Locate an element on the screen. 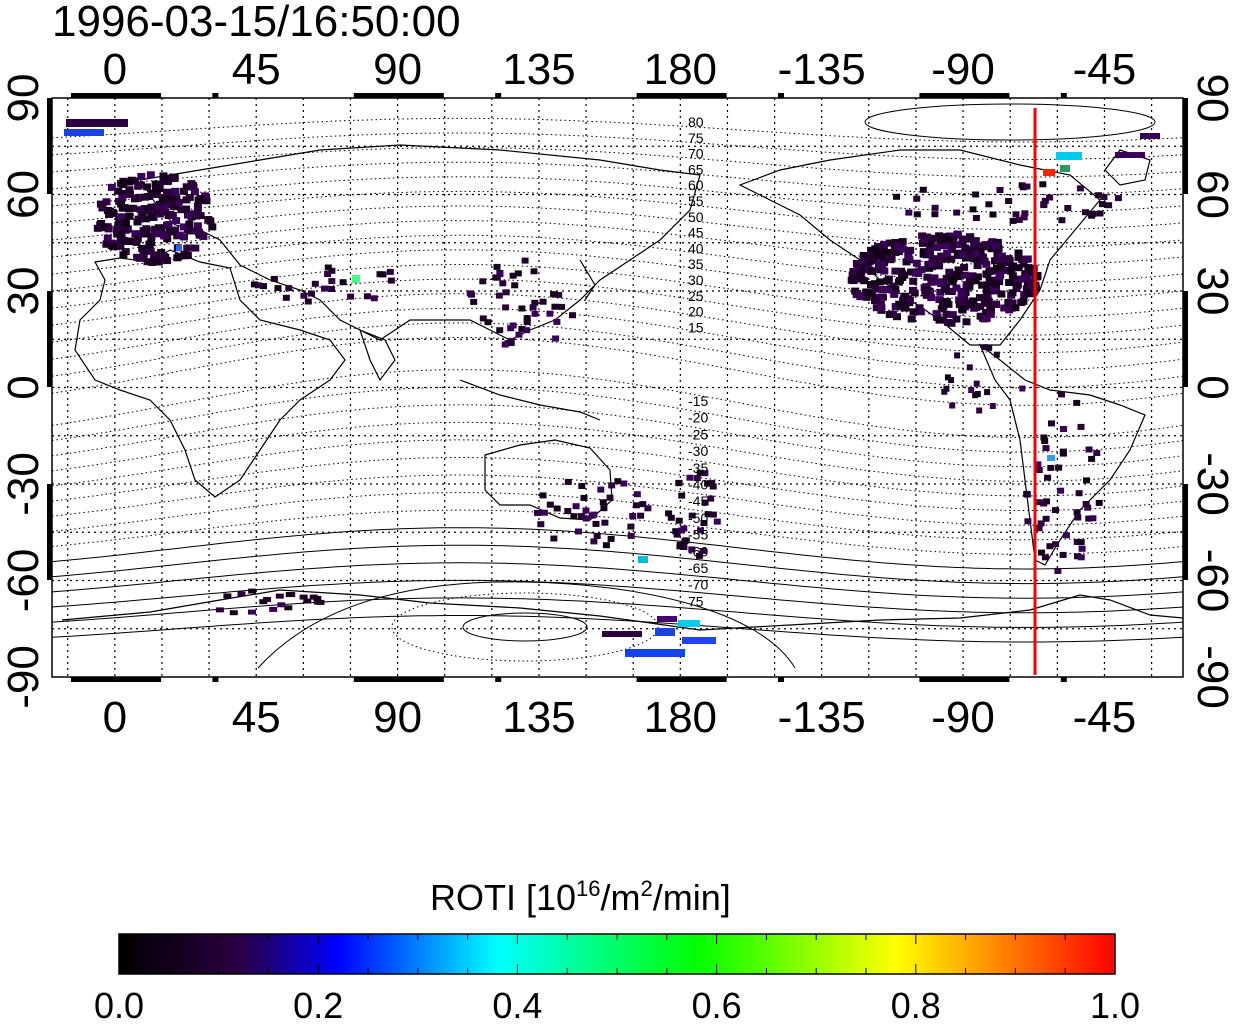 The image size is (1240, 1024). colorbar-ticks is located at coordinates (617, 954).